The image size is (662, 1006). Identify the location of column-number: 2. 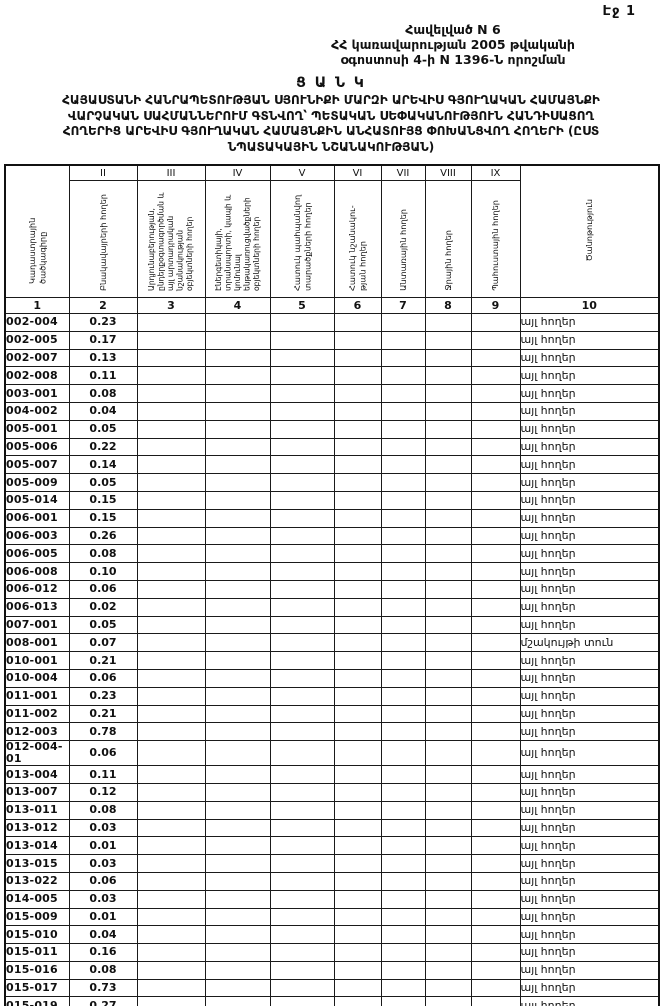
(103, 305).